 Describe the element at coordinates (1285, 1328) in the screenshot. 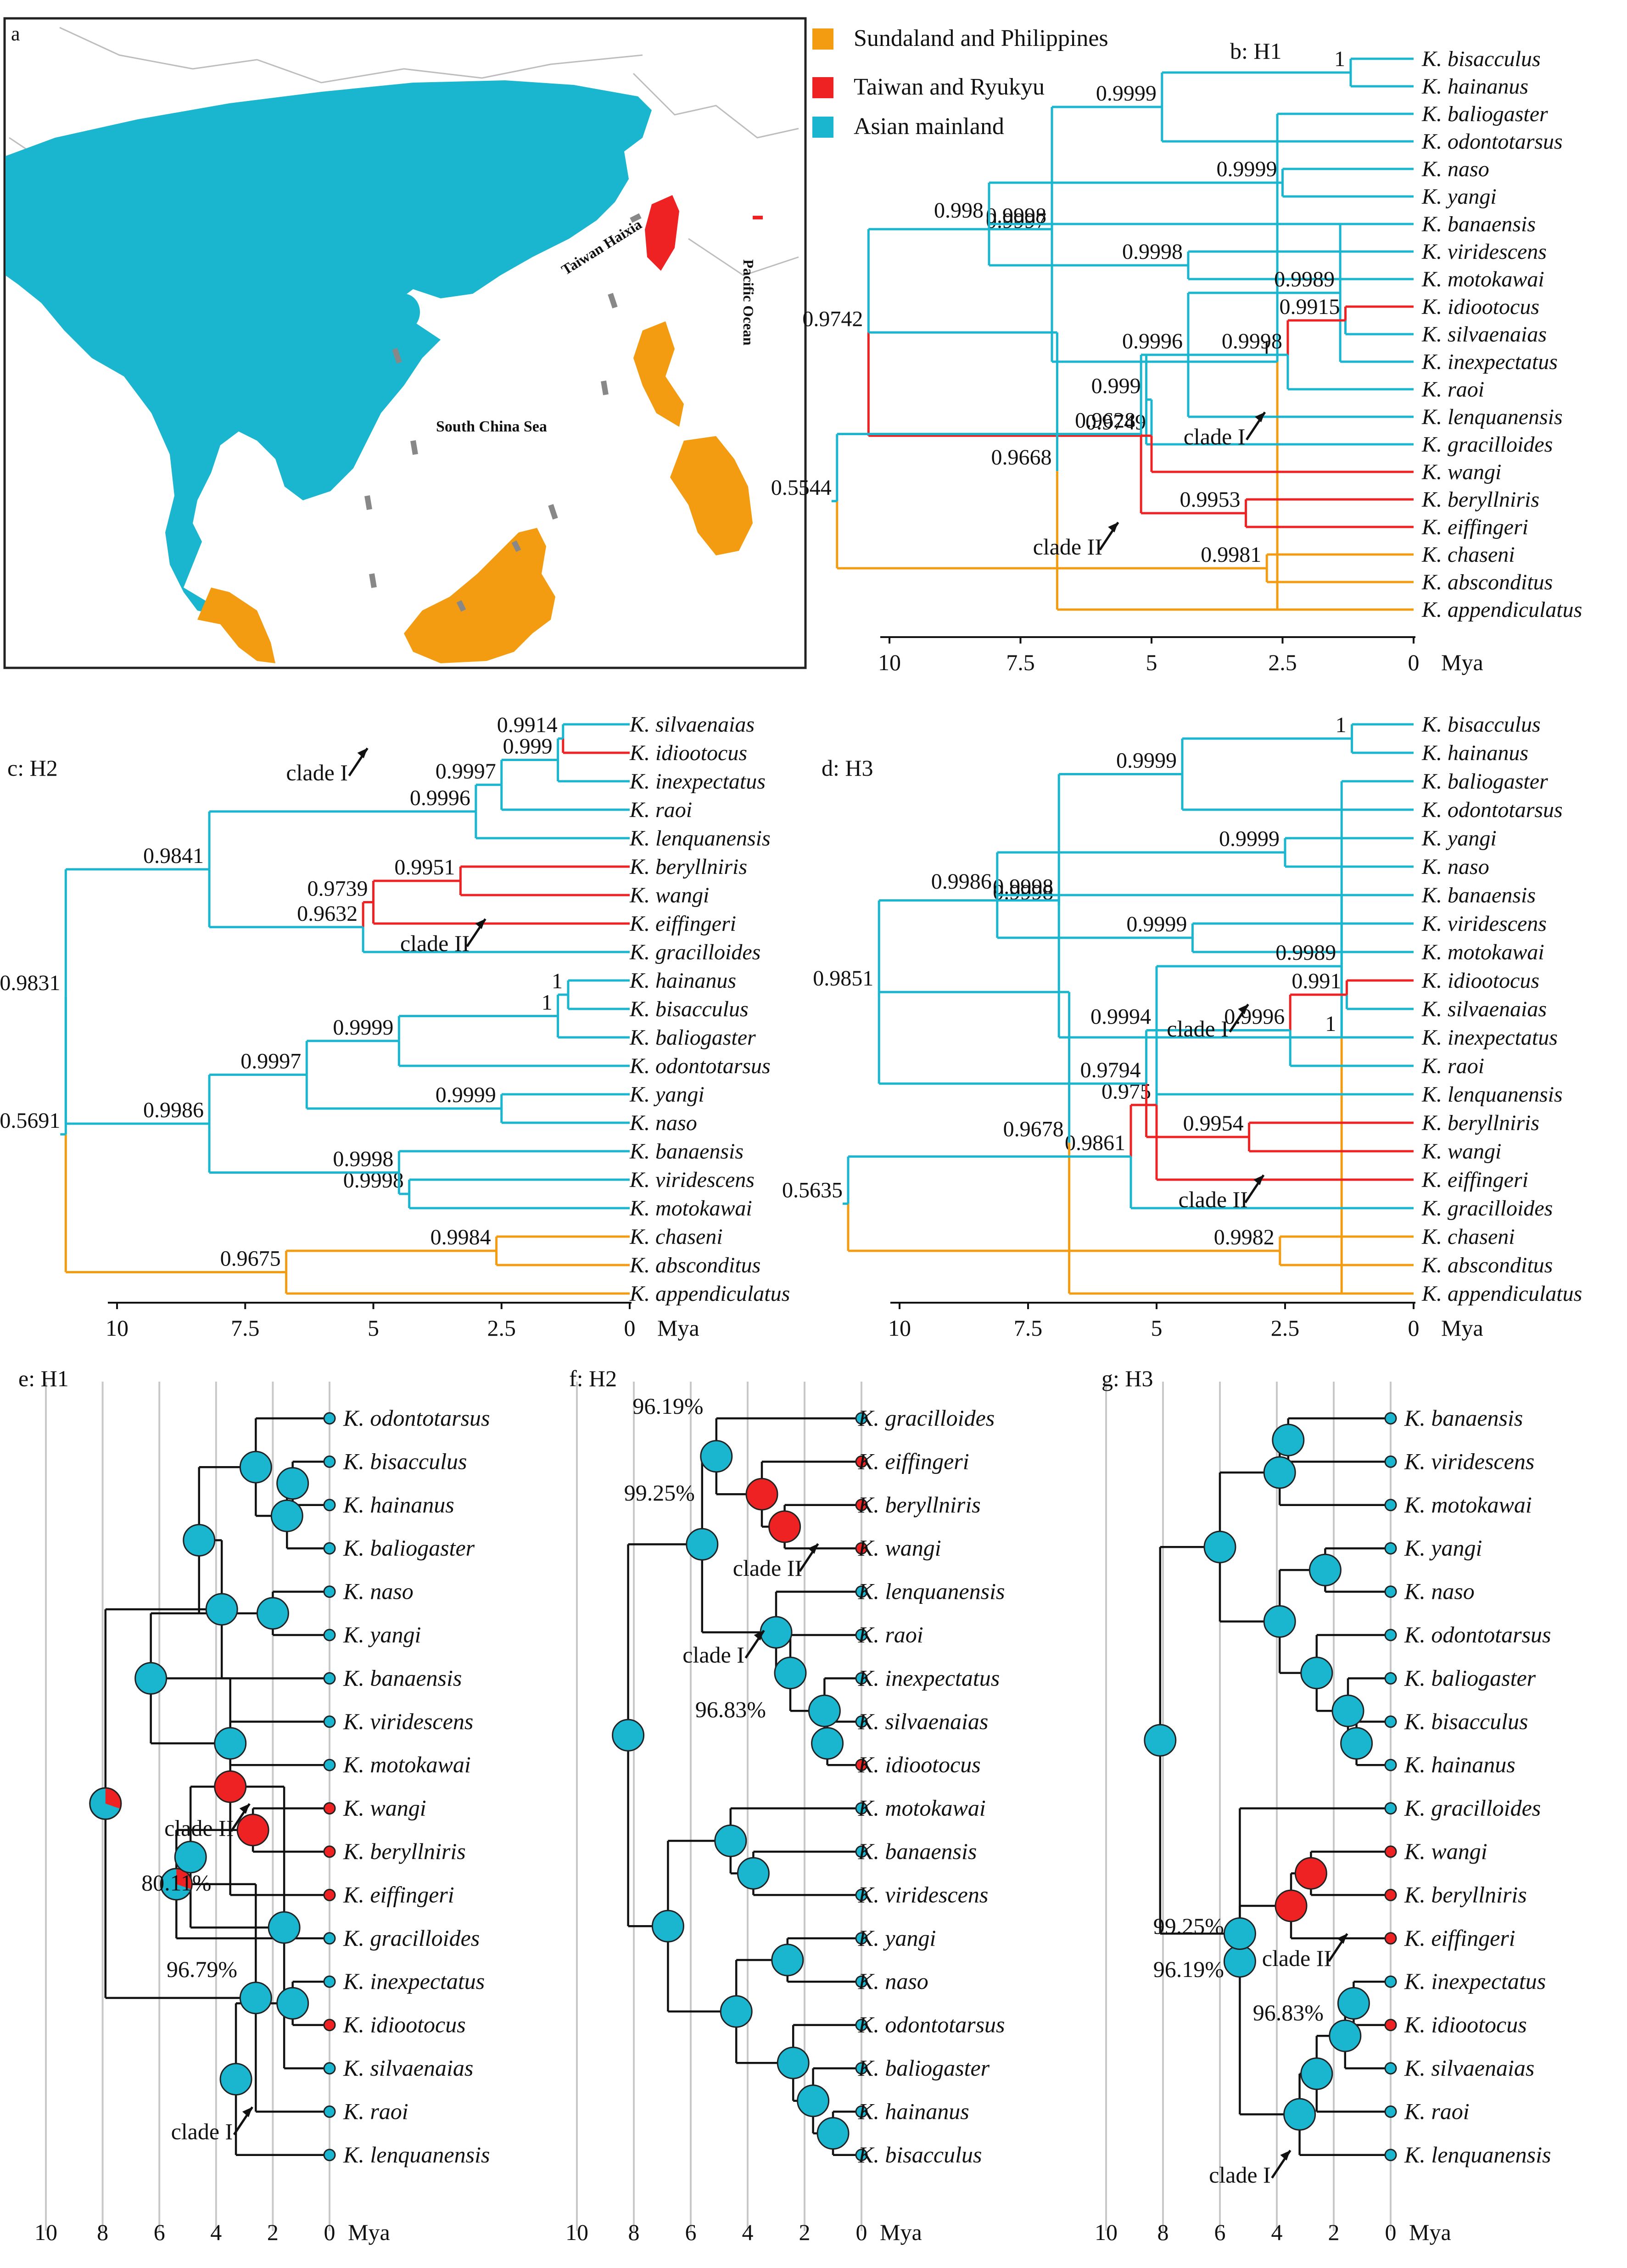

I see `axis-tick-label: 2.5` at that location.